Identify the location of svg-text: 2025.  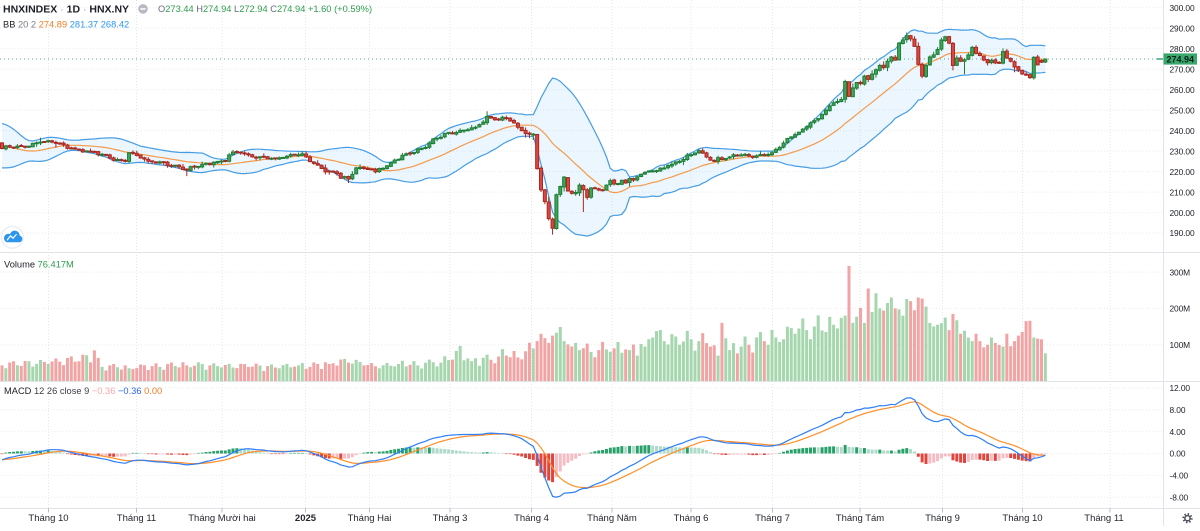
(306, 518).